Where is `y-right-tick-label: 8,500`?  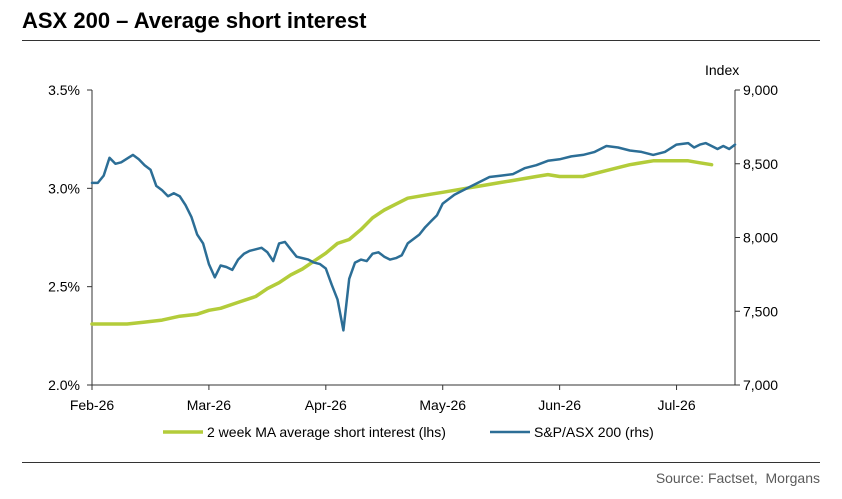 y-right-tick-label: 8,500 is located at coordinates (760, 164).